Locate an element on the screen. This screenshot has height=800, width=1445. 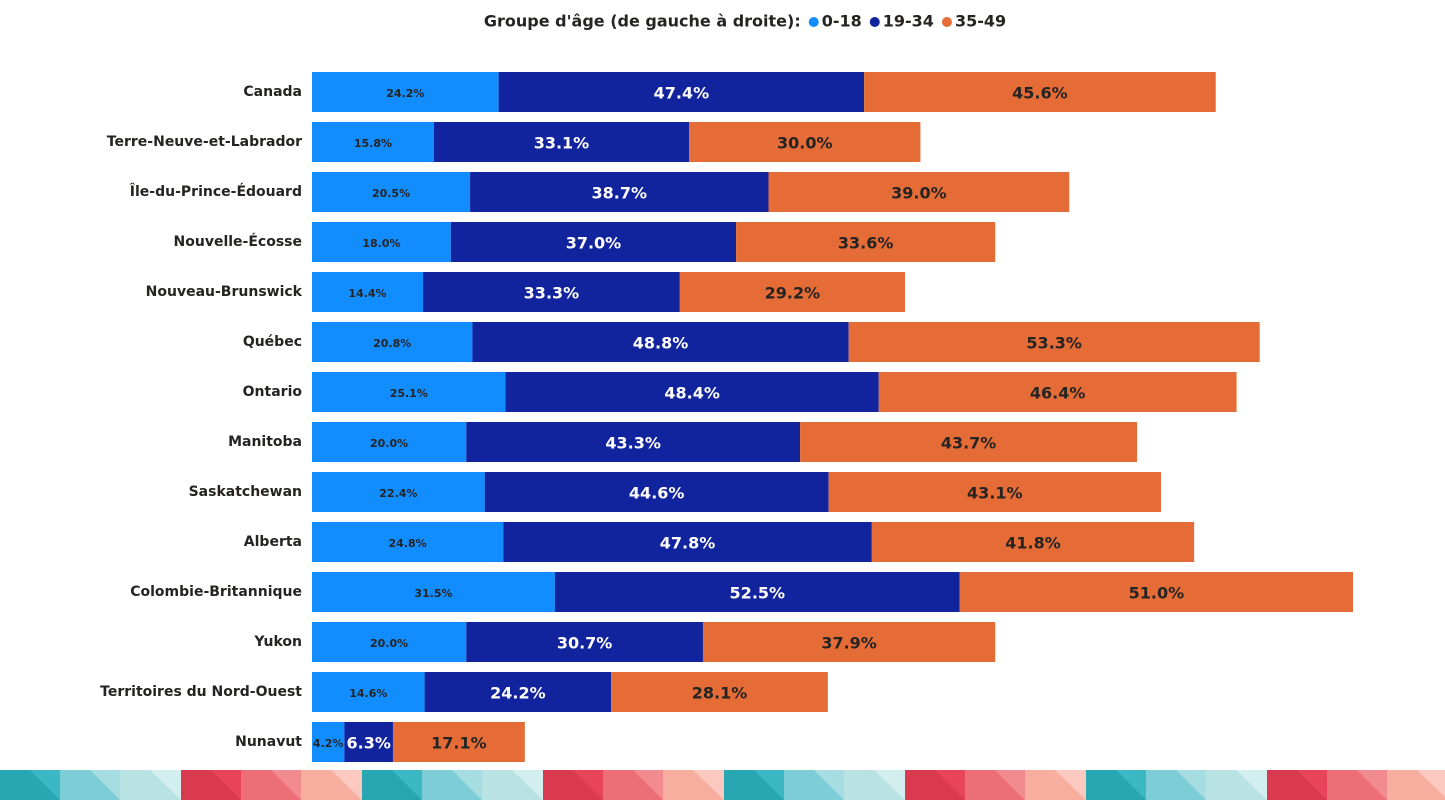
data-label: 47.8% is located at coordinates (688, 543).